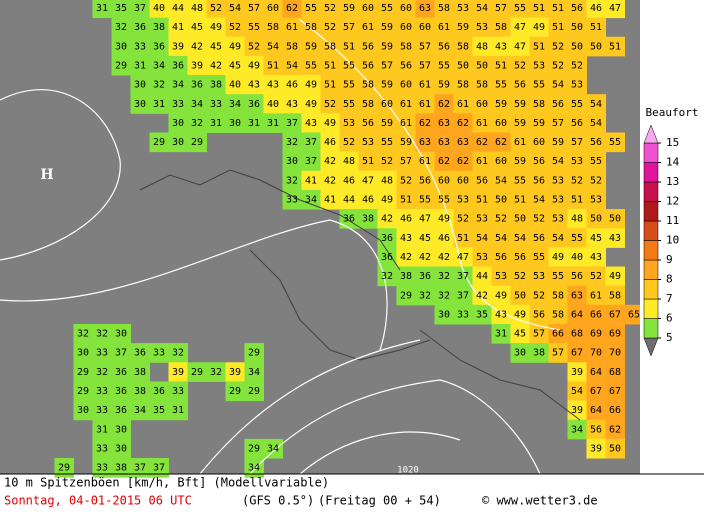 This screenshot has width=704, height=517. Describe the element at coordinates (539, 8) in the screenshot. I see `wind-value: 51` at that location.